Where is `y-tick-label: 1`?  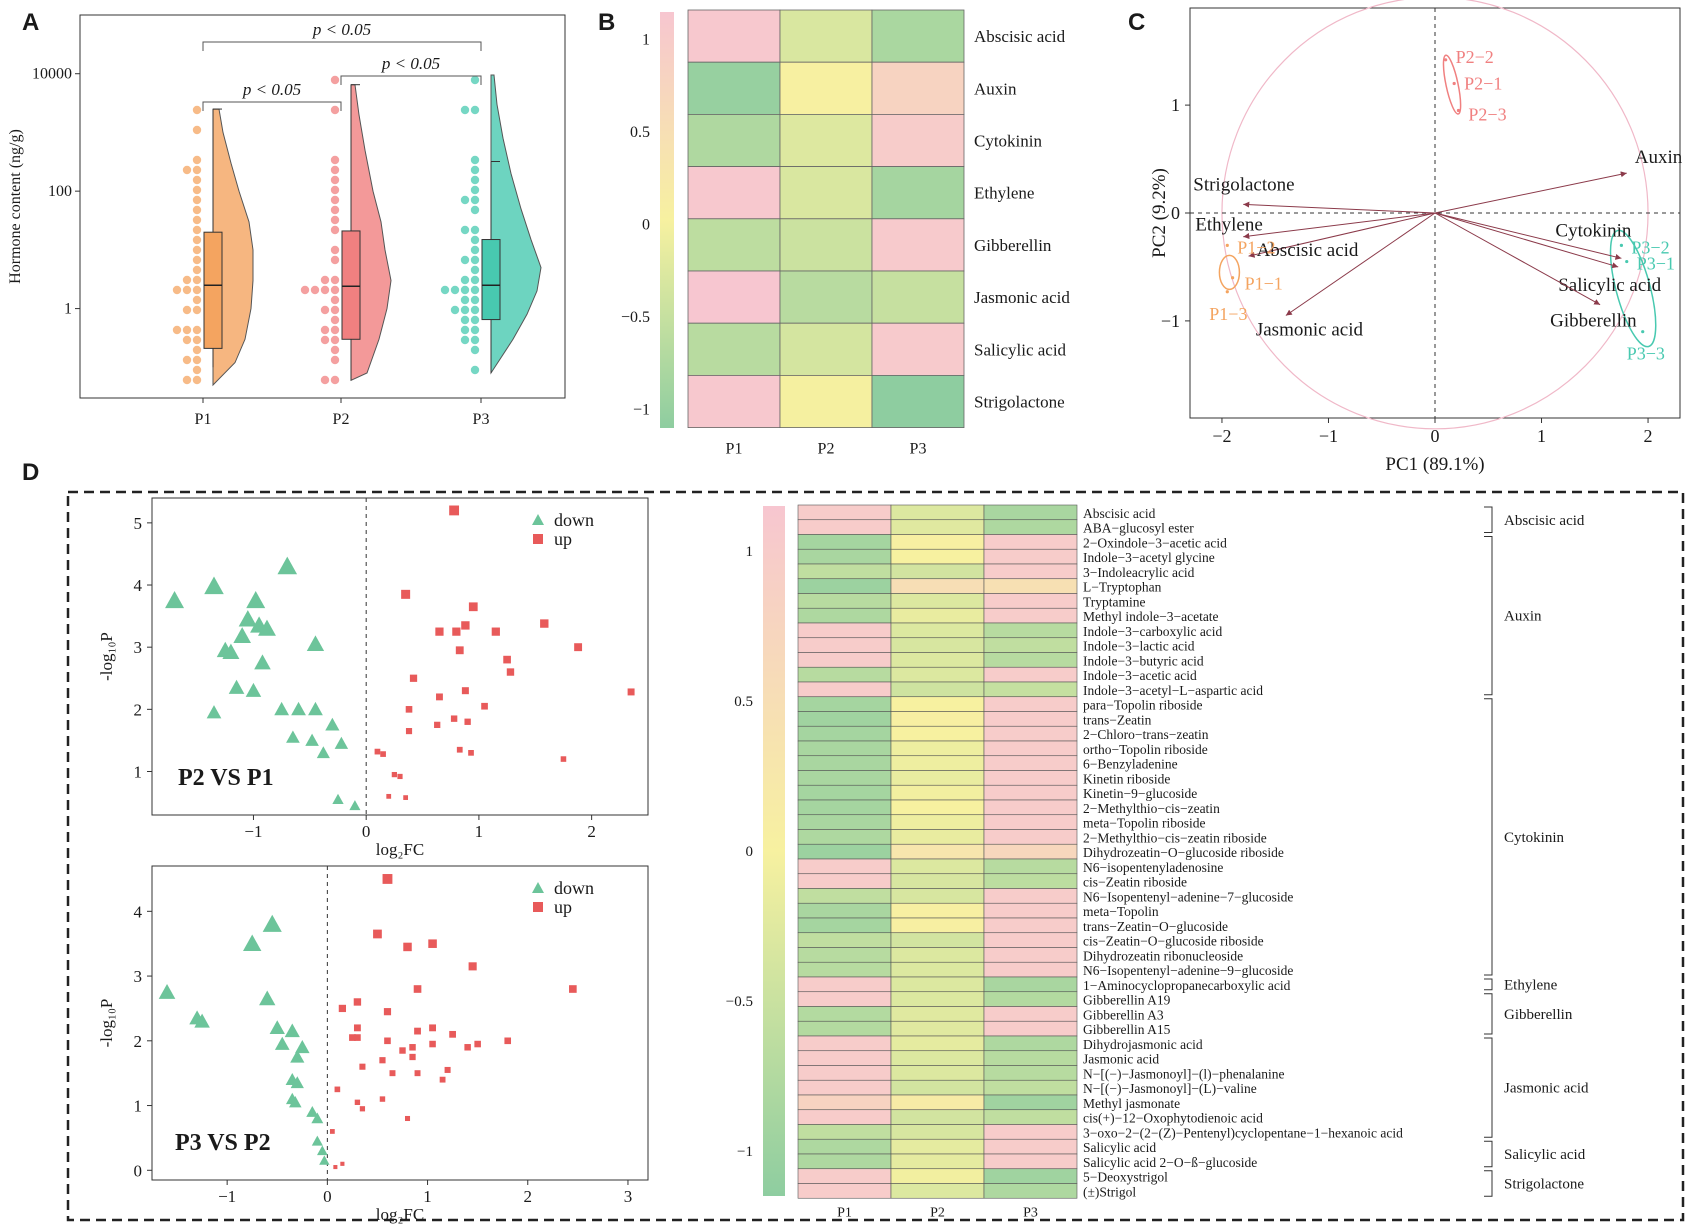
y-tick-label: 1 is located at coordinates (1175, 105).